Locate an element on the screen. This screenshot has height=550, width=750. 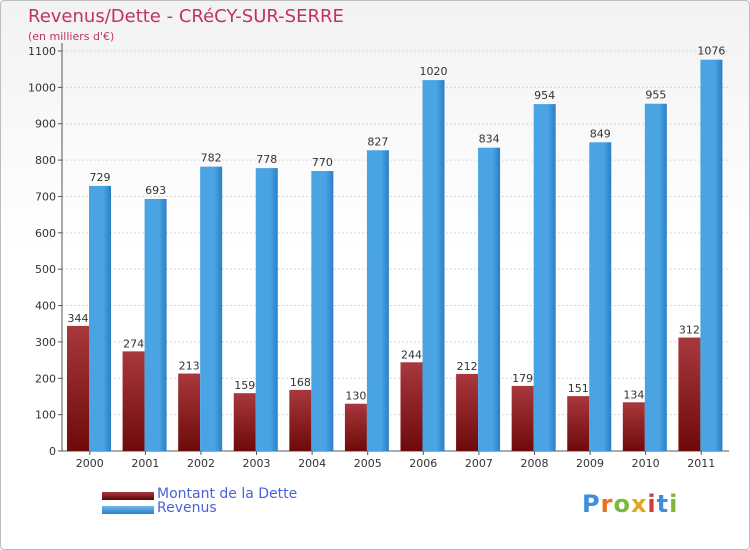
legend-swatch-dette is located at coordinates (128, 496).